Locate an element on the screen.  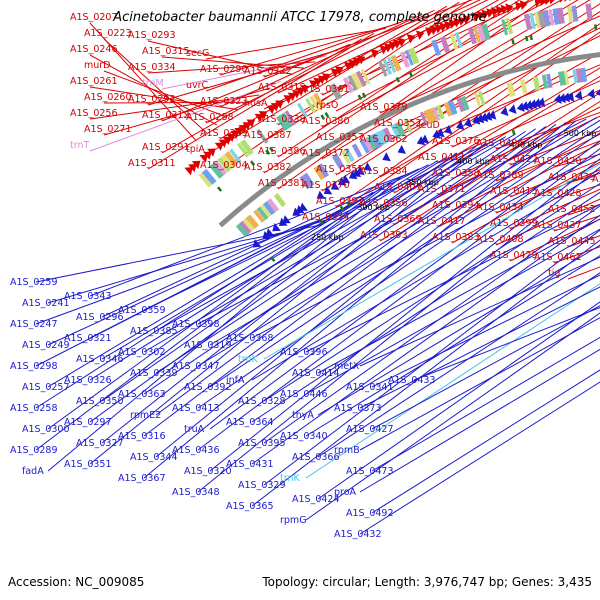
gene-label: A1S_0339 is located at coordinates (154, 373).